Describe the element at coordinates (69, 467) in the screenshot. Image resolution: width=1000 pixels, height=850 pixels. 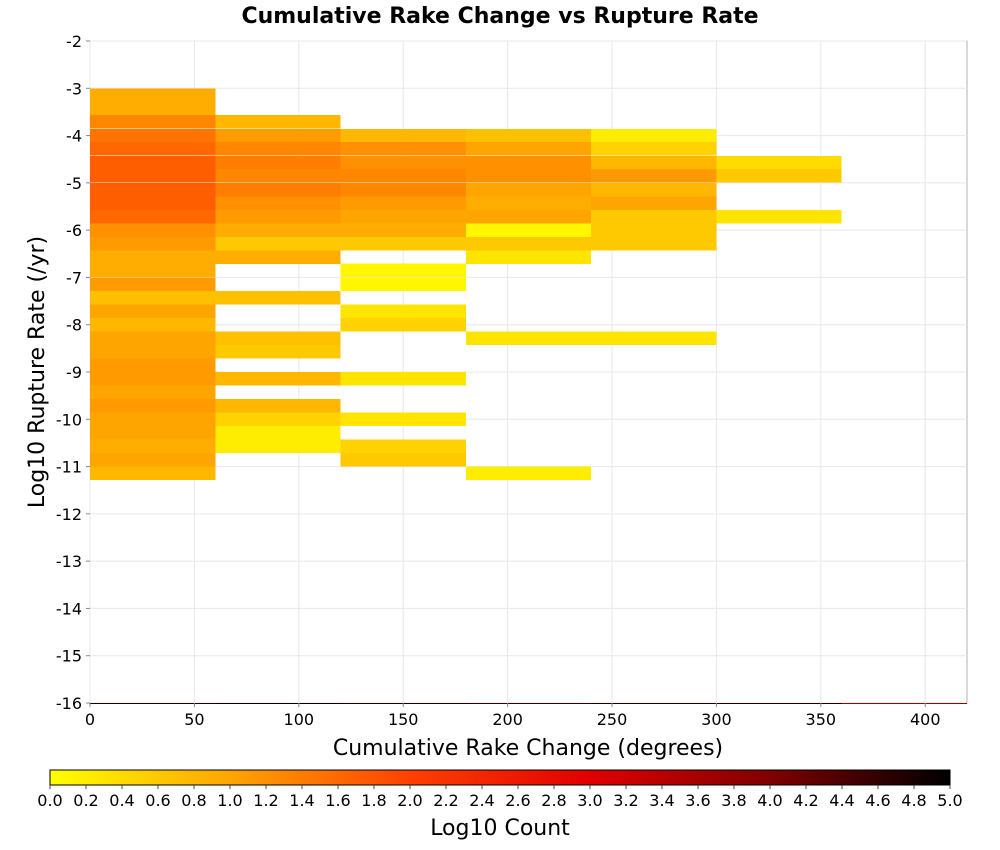
I see `y-tick-label: -11` at that location.